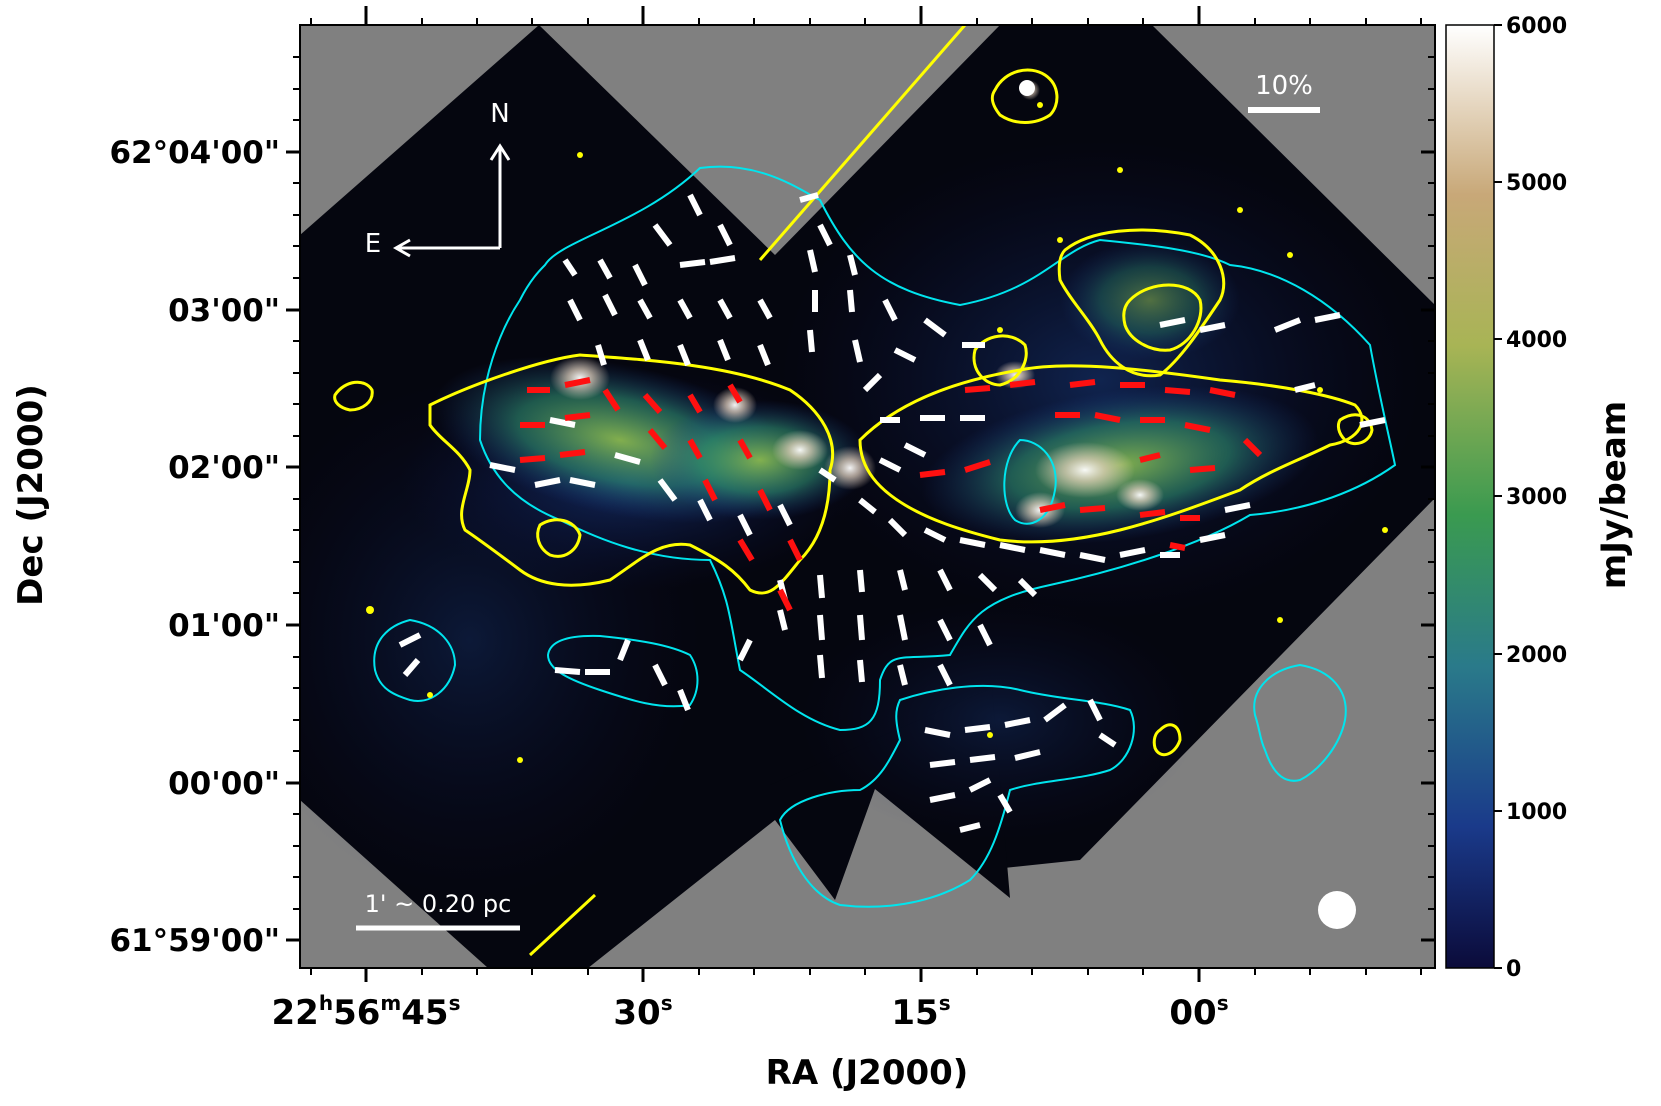 The height and width of the screenshot is (1106, 1661). What do you see at coordinates (891, 494) in the screenshot?
I see `polarization-vectors-red` at bounding box center [891, 494].